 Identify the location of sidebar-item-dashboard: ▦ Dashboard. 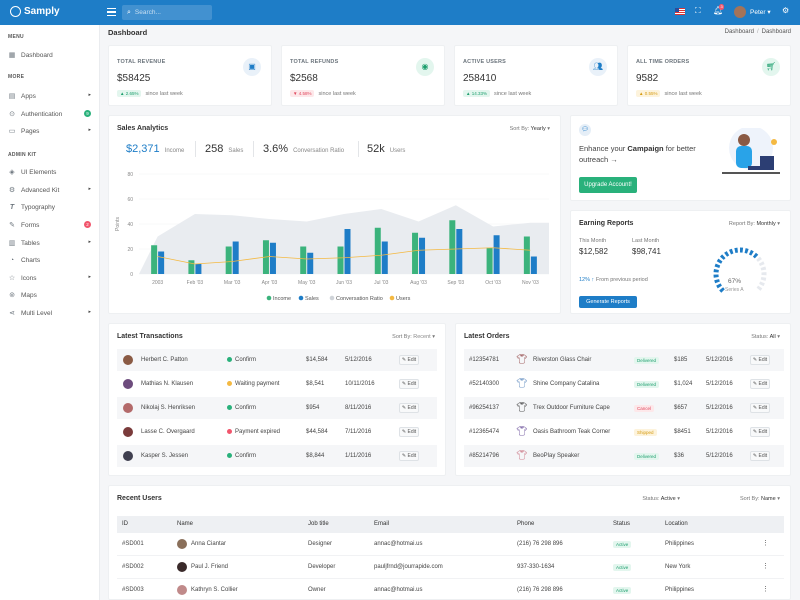
(51, 55).